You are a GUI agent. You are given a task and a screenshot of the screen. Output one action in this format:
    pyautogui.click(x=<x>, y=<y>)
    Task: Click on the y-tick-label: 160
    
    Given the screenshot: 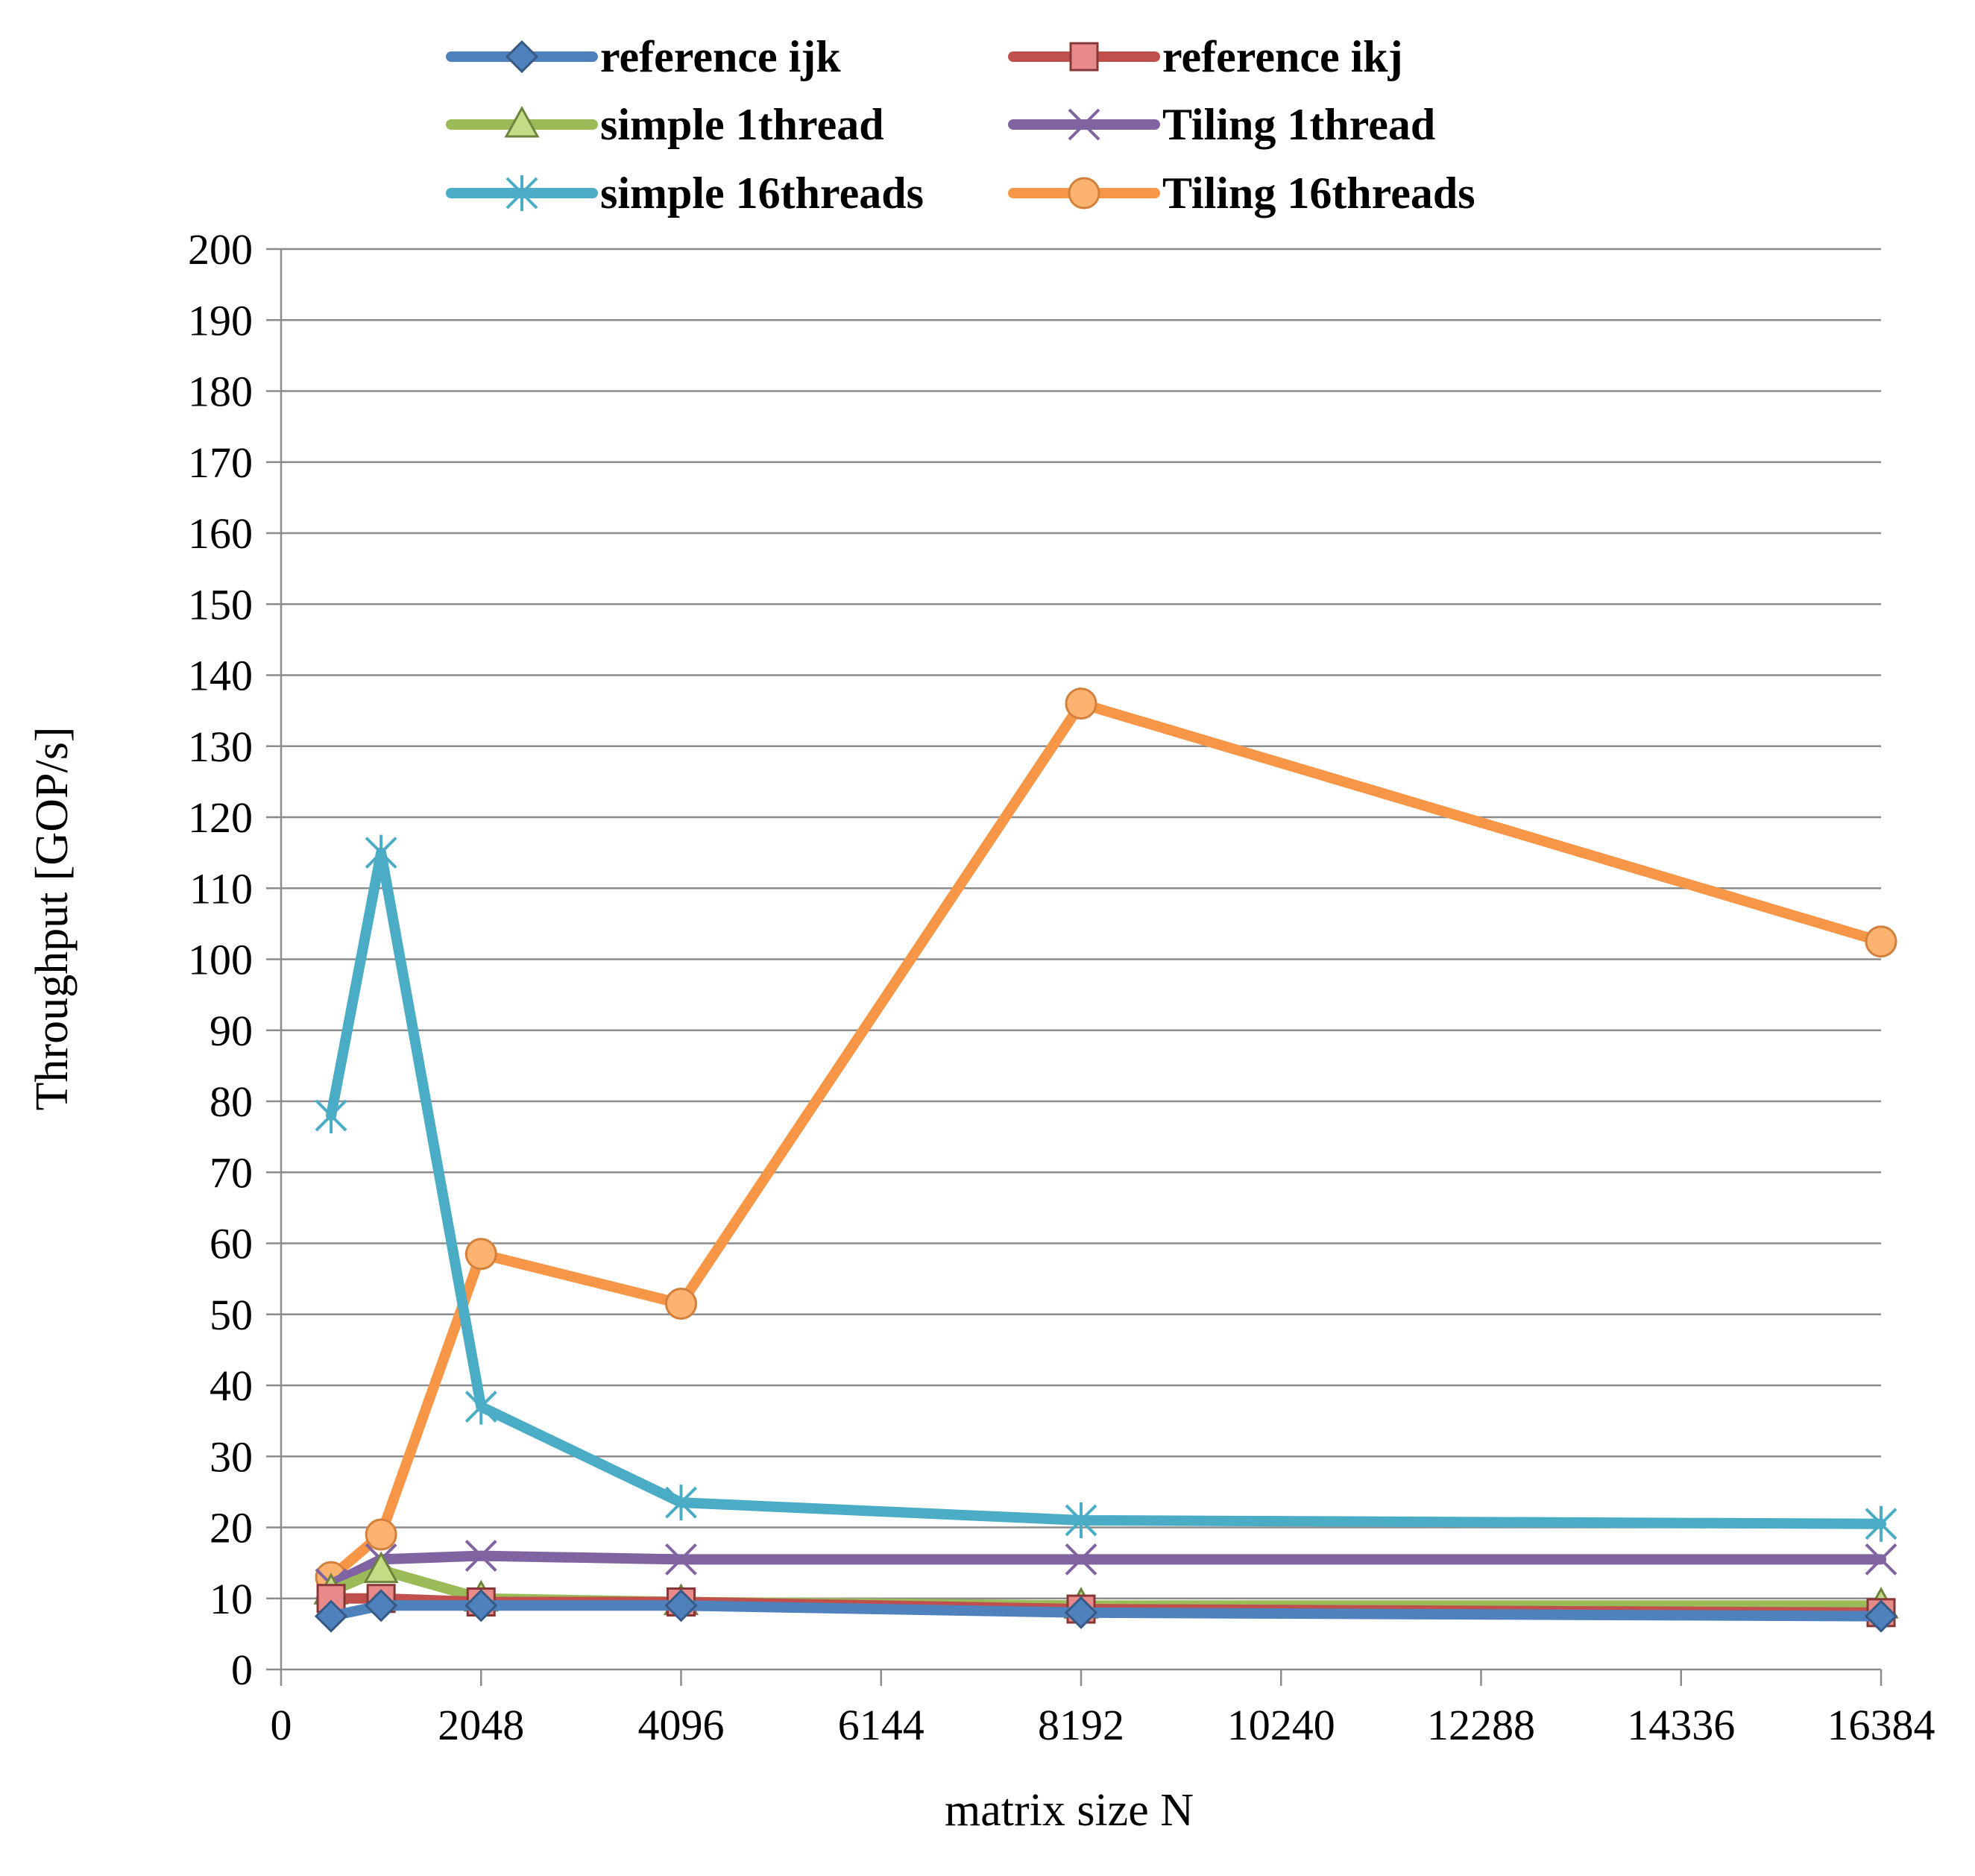 What is the action you would take?
    pyautogui.click(x=221, y=533)
    